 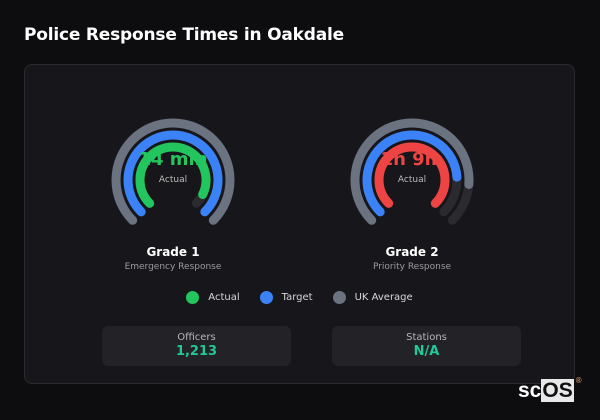 I want to click on gauge-name: Grade 1, so click(x=173, y=252).